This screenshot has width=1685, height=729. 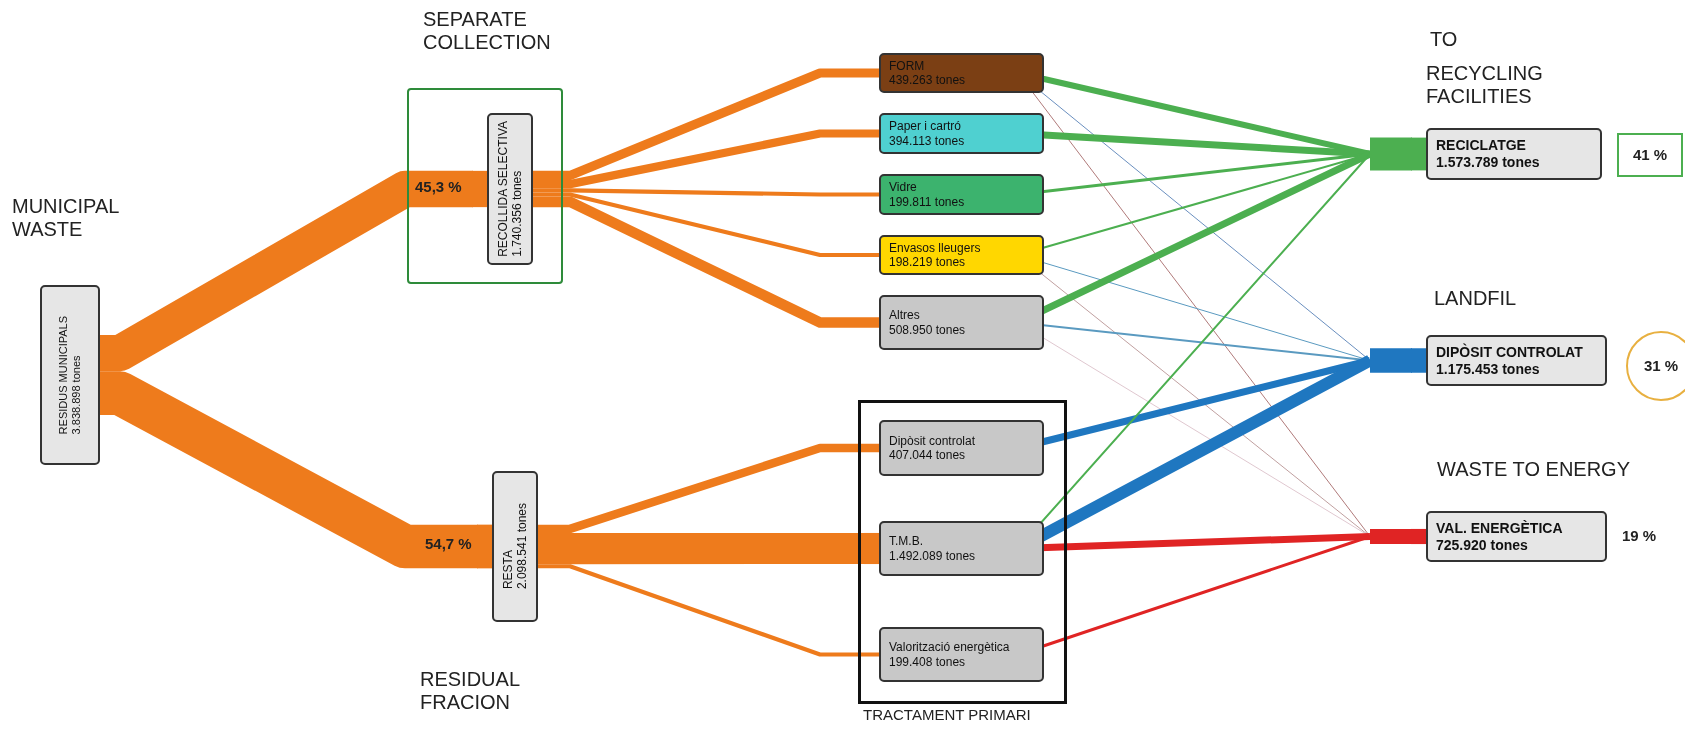 I want to click on data-label: 199.811 tones, so click(x=927, y=201).